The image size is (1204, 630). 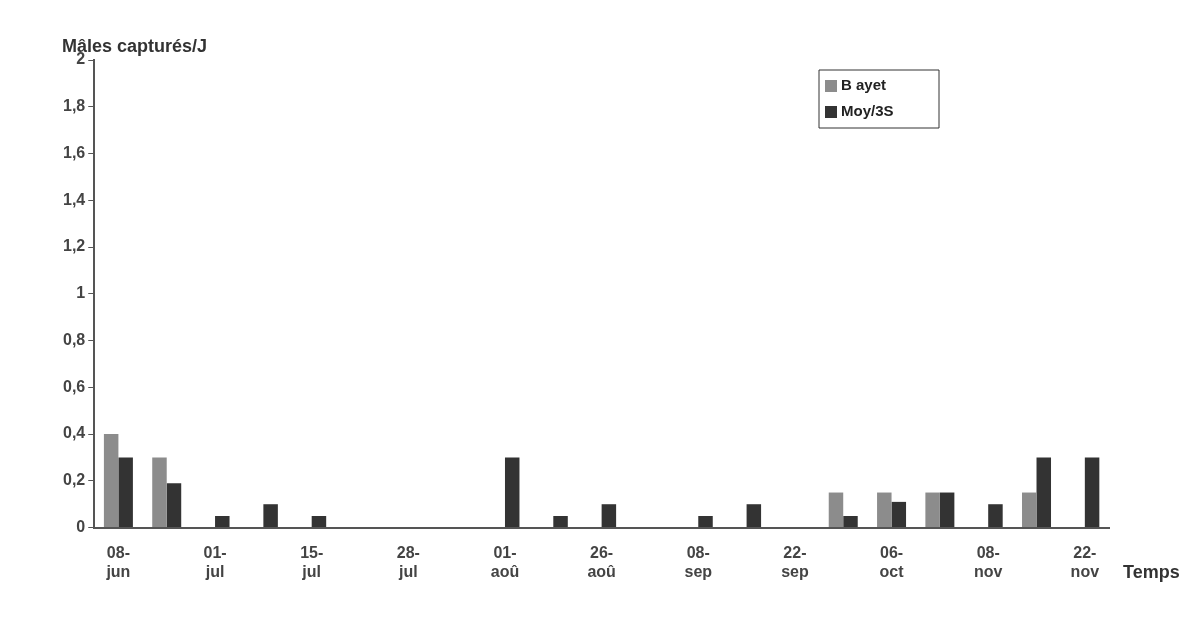 I want to click on x-tick-label: 01-jul, so click(x=215, y=561).